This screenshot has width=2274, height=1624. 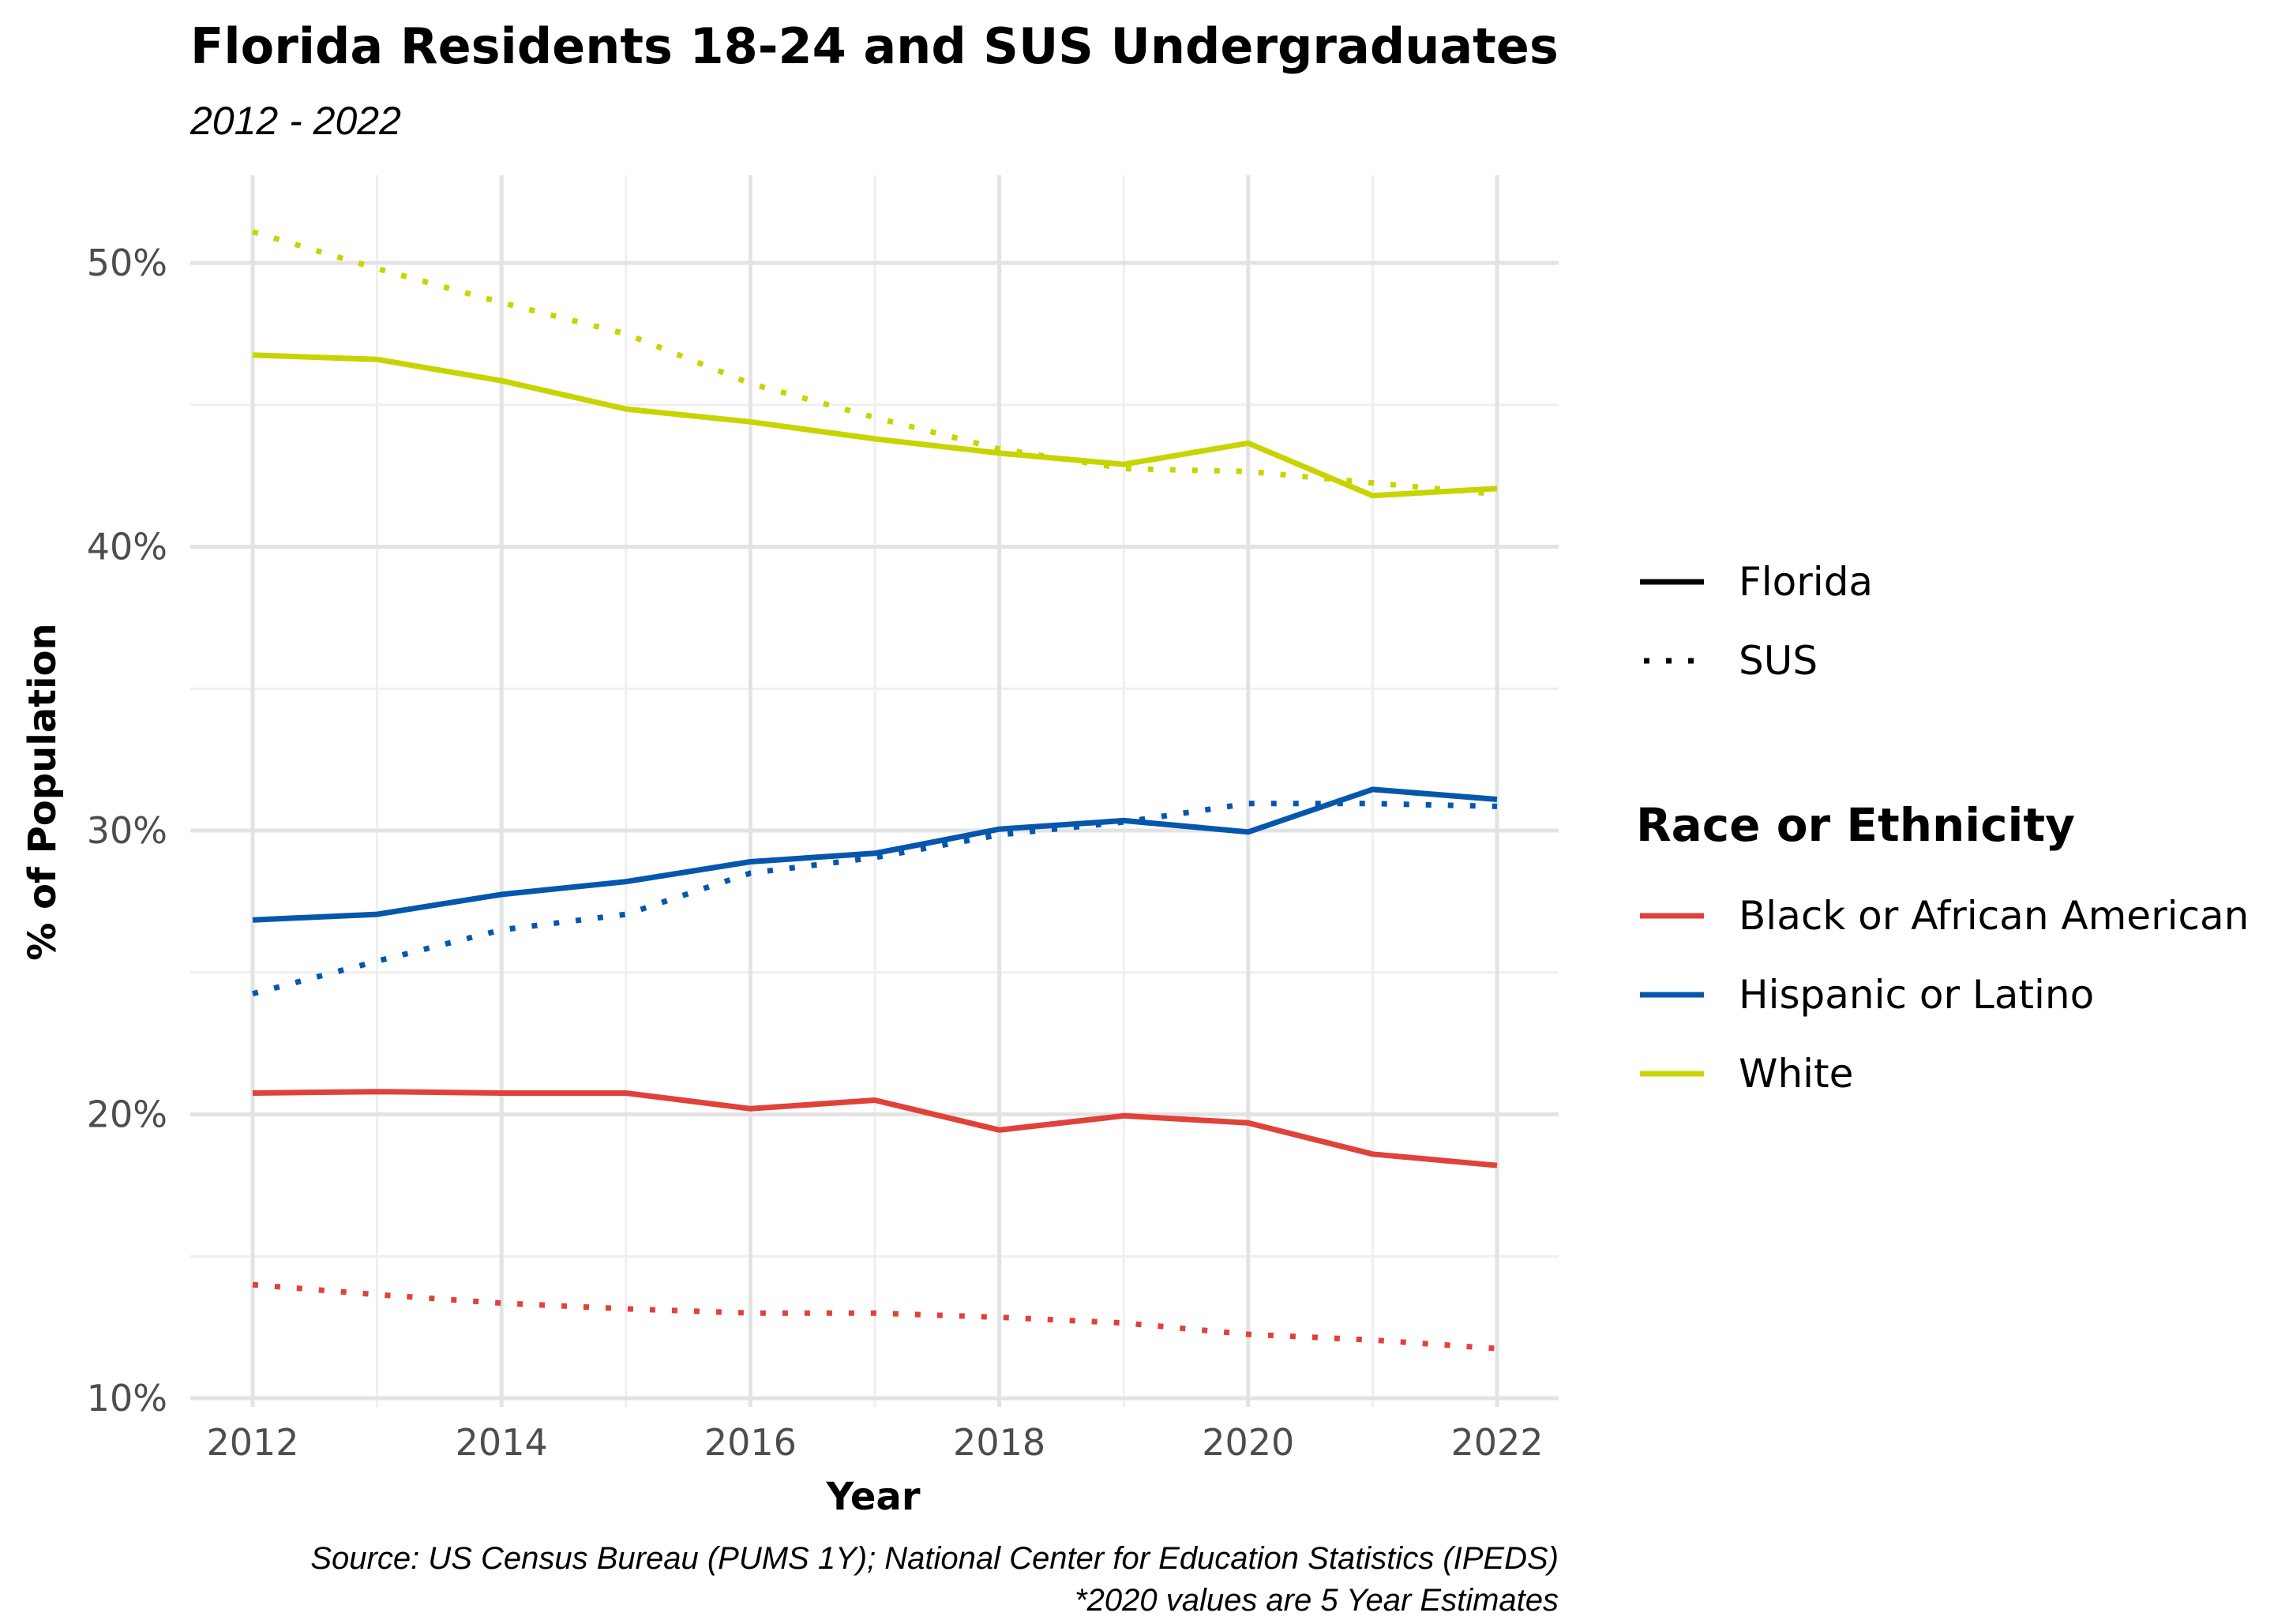 What do you see at coordinates (750, 1442) in the screenshot?
I see `x-tick-label: 2016` at bounding box center [750, 1442].